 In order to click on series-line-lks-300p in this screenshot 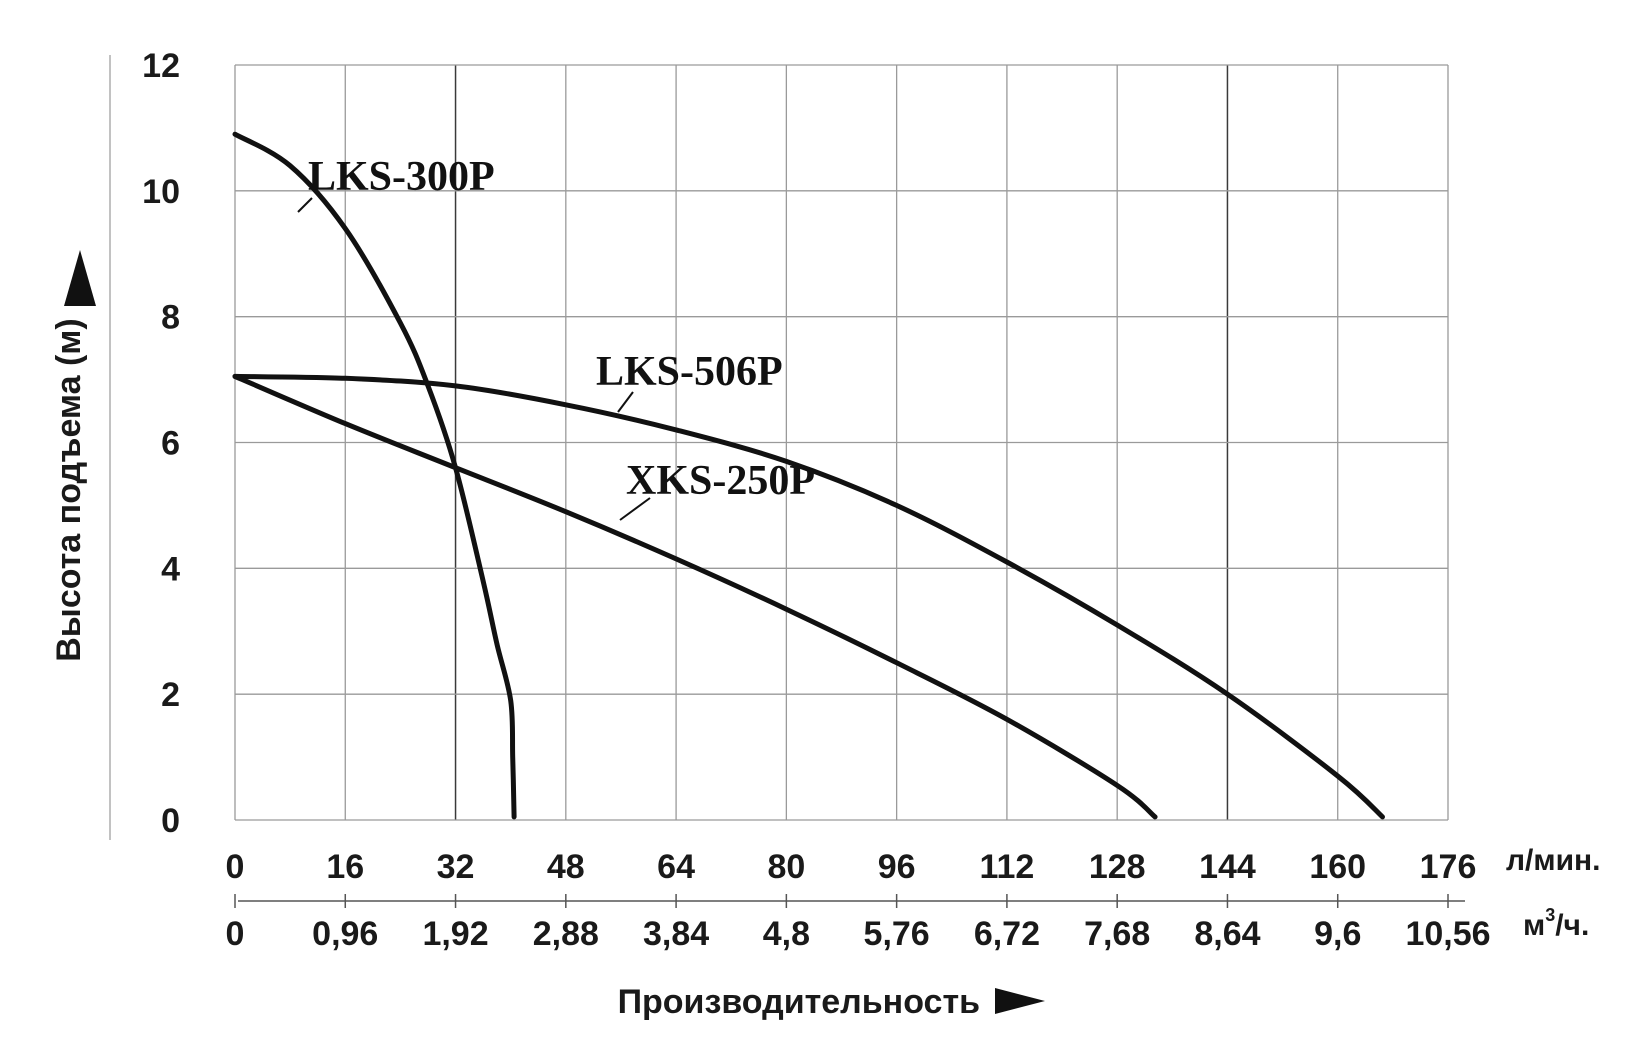, I will do `click(374, 475)`.